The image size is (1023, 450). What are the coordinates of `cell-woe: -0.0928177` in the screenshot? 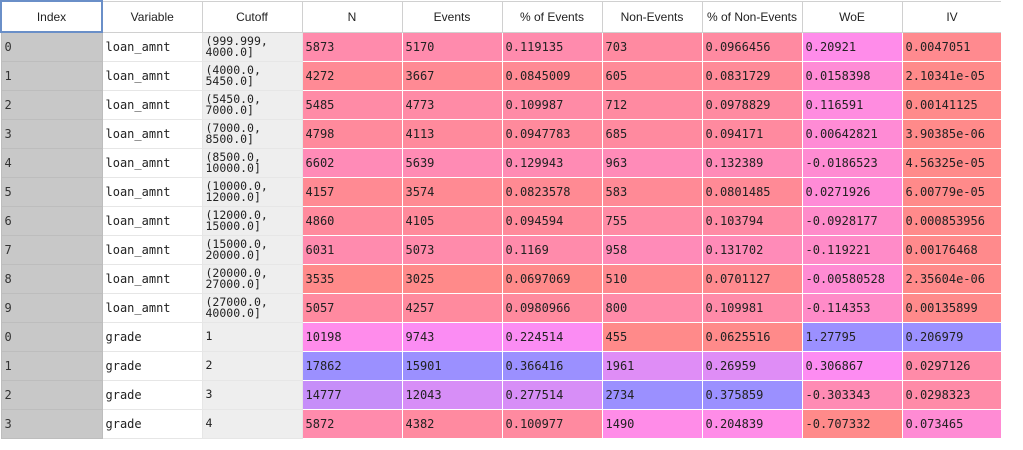 It's located at (852, 220).